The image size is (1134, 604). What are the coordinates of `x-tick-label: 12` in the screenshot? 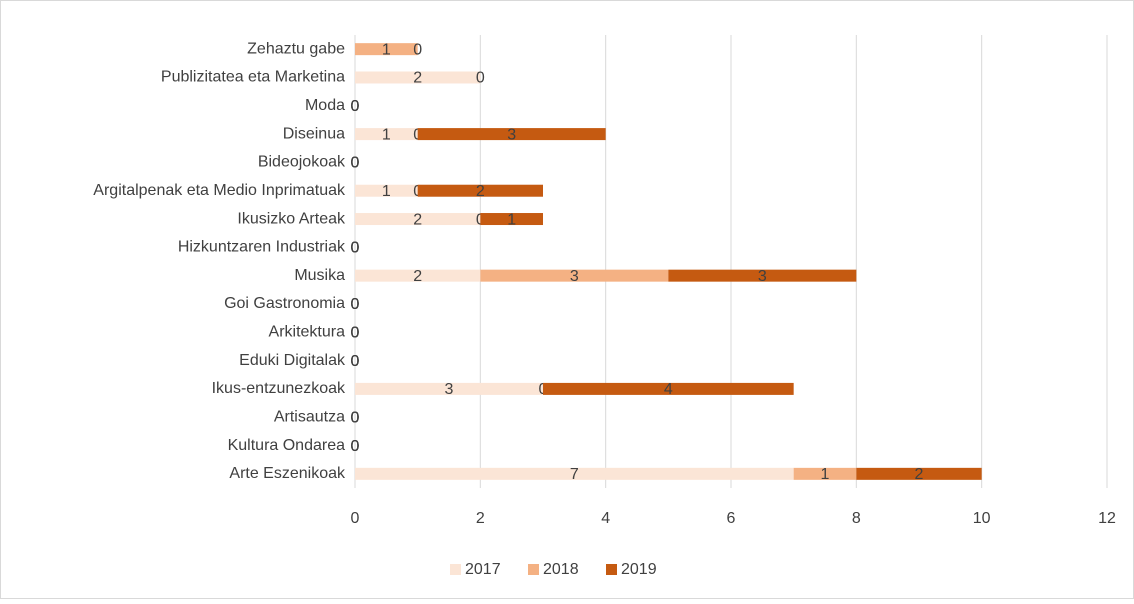 It's located at (1107, 518).